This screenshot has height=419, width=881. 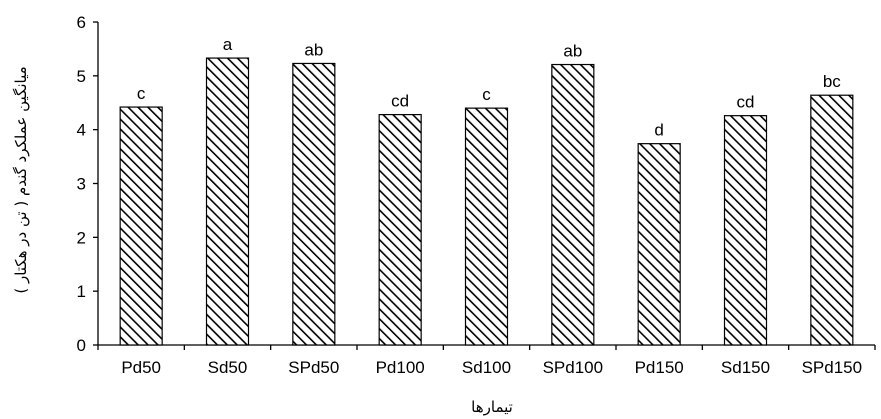 What do you see at coordinates (400, 367) in the screenshot?
I see `x-tick-label: Pd100` at bounding box center [400, 367].